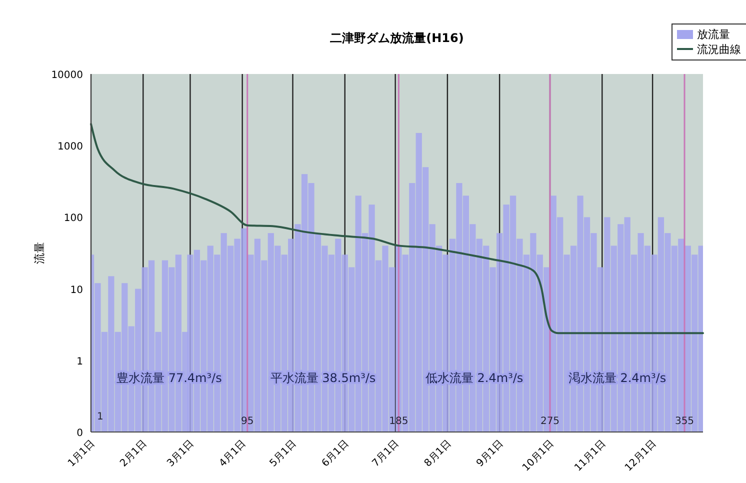  Describe the element at coordinates (438, 454) in the screenshot. I see `x-tick-label: 8月1日` at that location.